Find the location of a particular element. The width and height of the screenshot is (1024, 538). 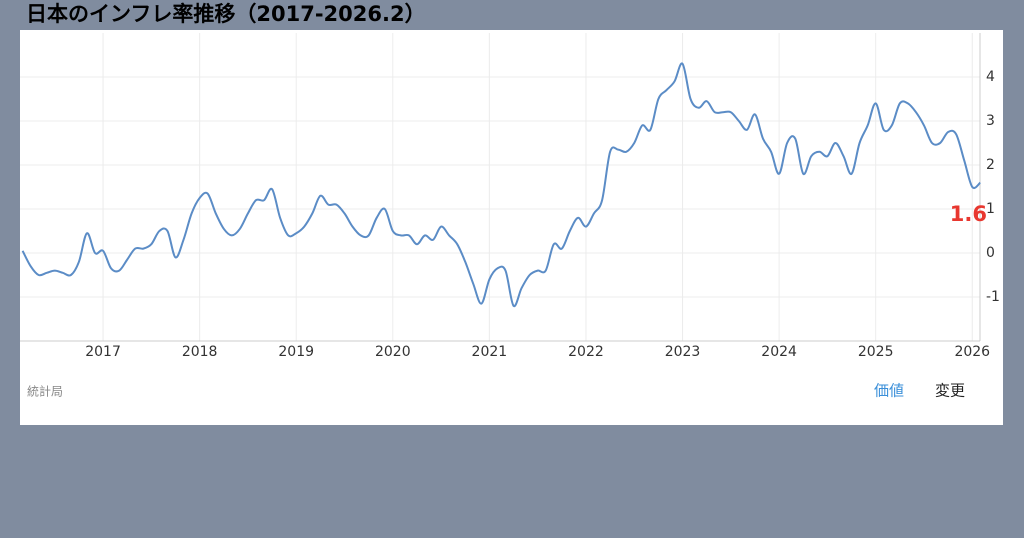

x-tick-label: 2021 is located at coordinates (490, 352).